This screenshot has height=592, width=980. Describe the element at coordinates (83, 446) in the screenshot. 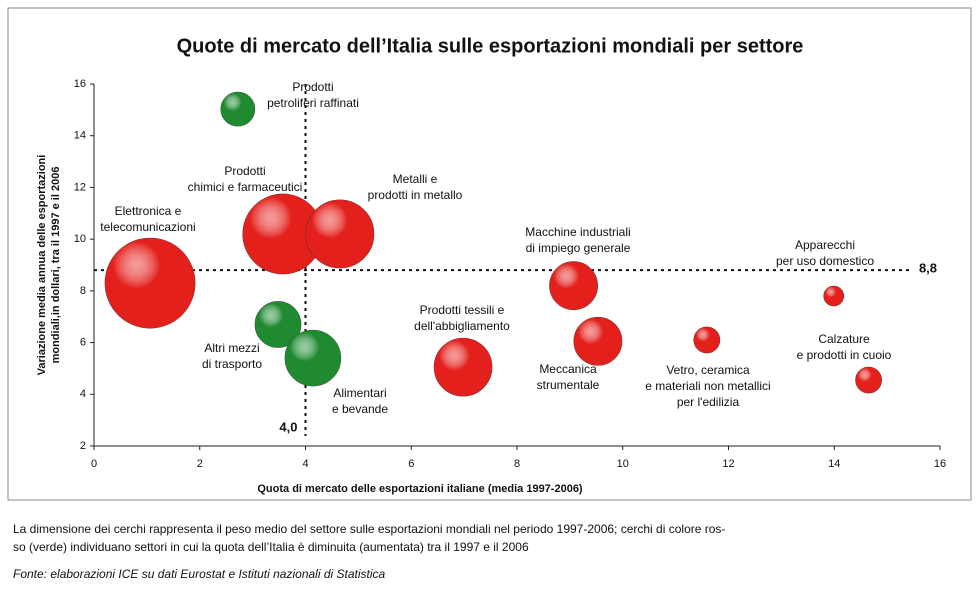

I see `y-tick-label: 2` at that location.